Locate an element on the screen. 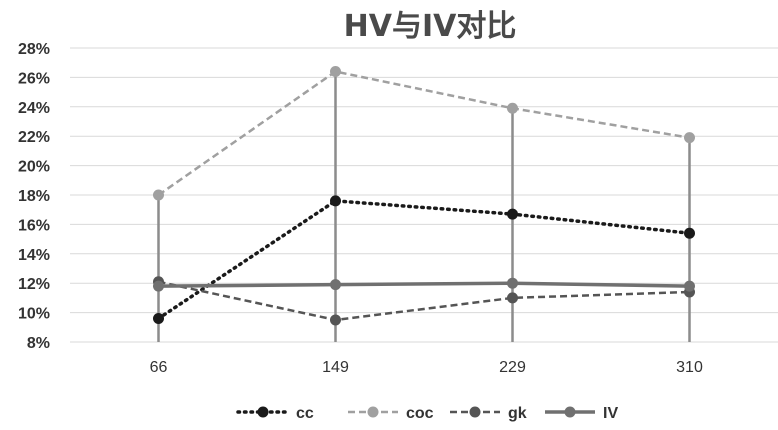  y-tick-label: 14% is located at coordinates (34, 255).